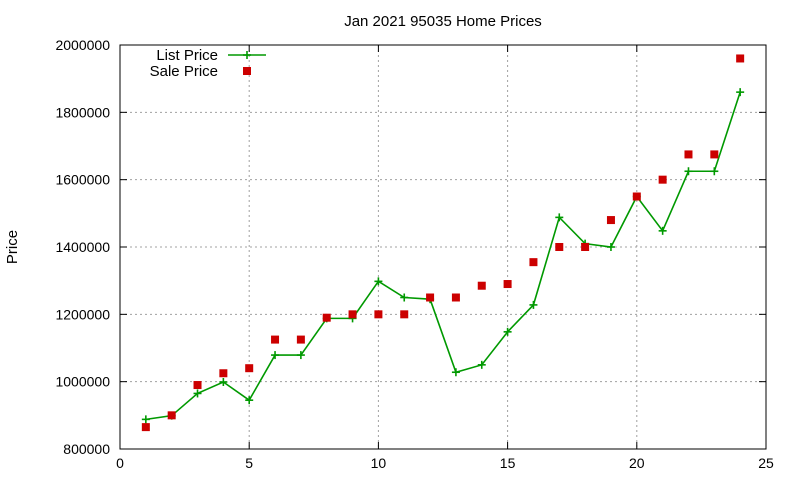 The height and width of the screenshot is (480, 800). What do you see at coordinates (766, 463) in the screenshot?
I see `x-tick-label: 25` at bounding box center [766, 463].